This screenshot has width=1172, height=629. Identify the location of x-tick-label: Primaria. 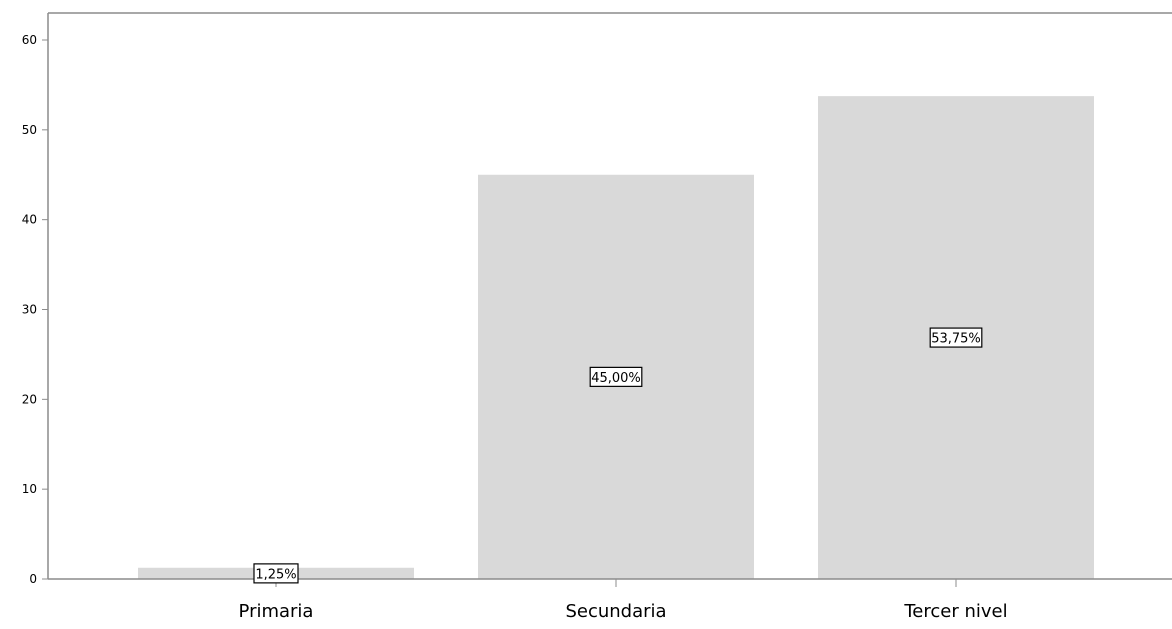
(276, 611).